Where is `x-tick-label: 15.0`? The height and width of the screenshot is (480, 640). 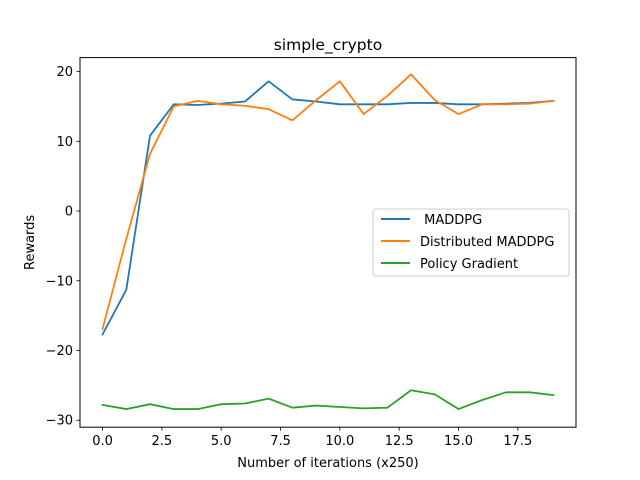 x-tick-label: 15.0 is located at coordinates (458, 441).